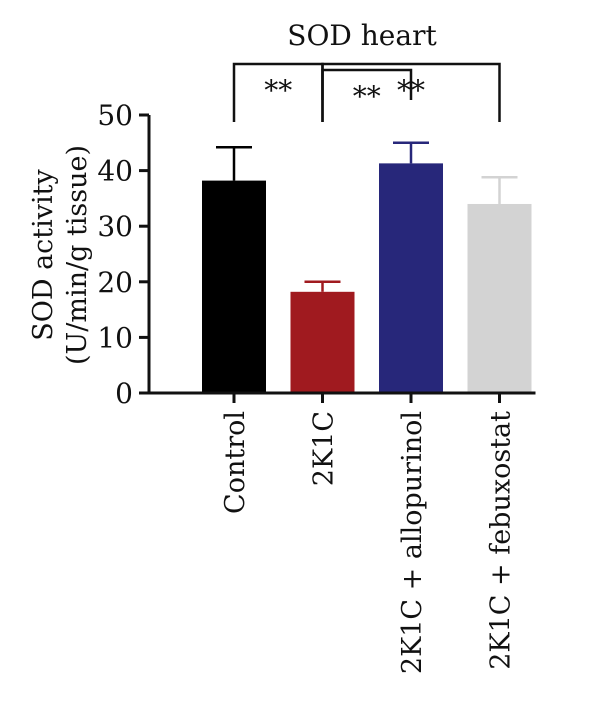  I want to click on y-tick-label-20: 20, so click(115, 282).